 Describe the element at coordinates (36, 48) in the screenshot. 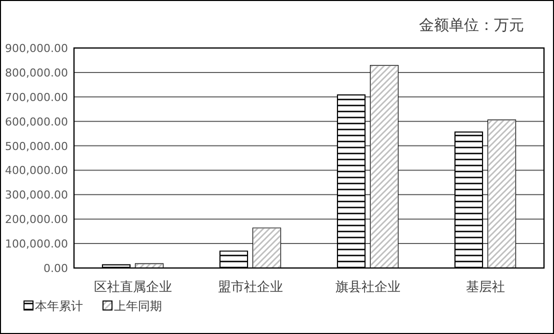

I see `y-tick-label: 900,000.00` at that location.